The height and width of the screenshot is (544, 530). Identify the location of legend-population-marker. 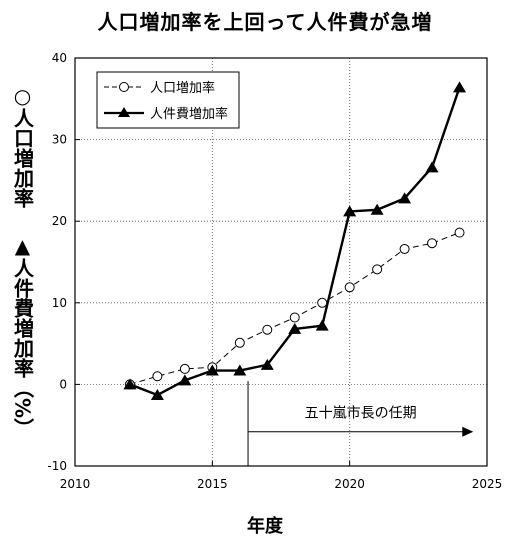
(124, 87).